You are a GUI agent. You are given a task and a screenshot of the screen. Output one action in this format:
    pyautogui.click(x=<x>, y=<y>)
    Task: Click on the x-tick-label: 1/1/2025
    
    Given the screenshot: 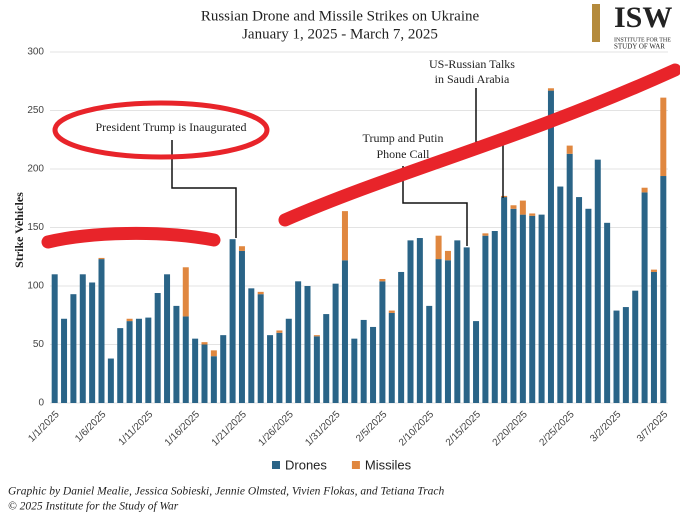 What is the action you would take?
    pyautogui.click(x=44, y=427)
    